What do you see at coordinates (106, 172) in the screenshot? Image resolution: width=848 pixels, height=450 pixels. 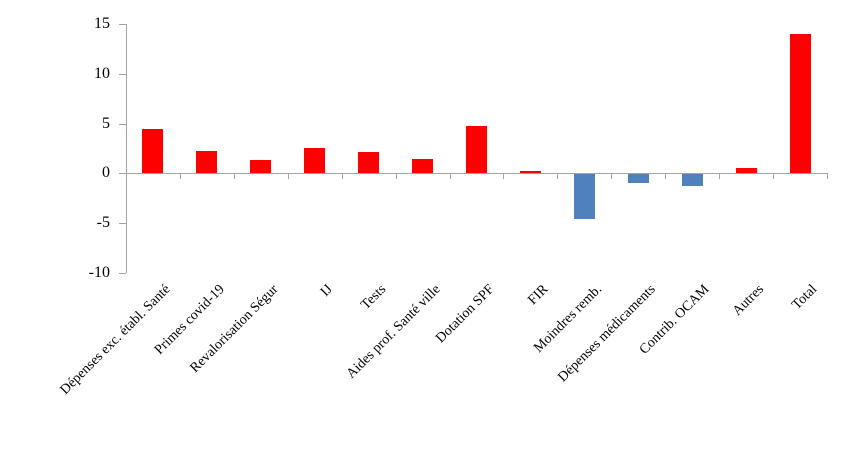 I see `y-tick-label: 0` at bounding box center [106, 172].